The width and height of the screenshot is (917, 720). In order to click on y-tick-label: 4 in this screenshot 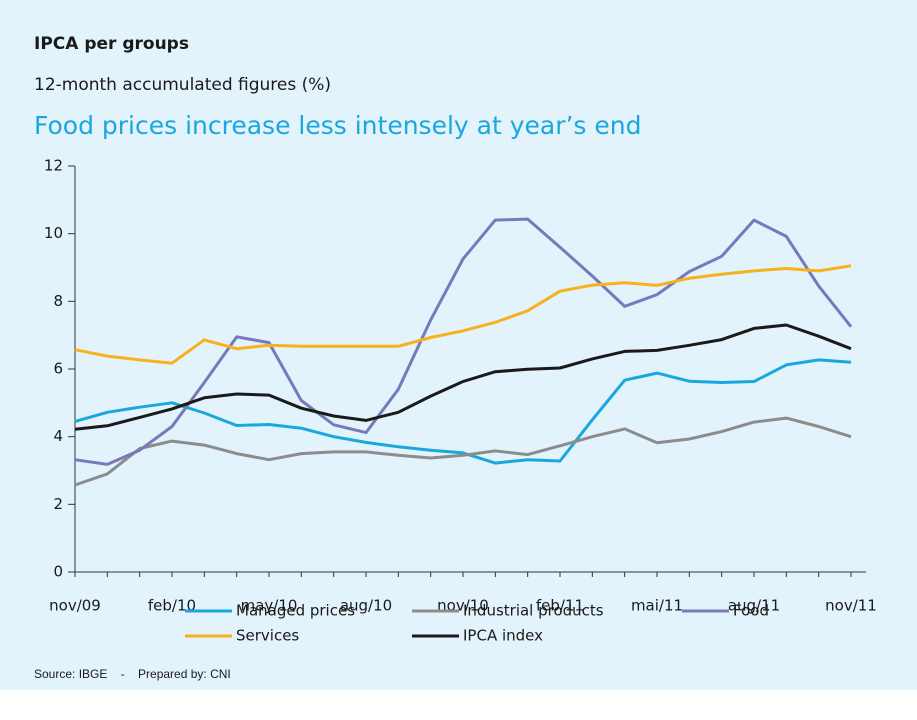, I will do `click(58, 436)`.